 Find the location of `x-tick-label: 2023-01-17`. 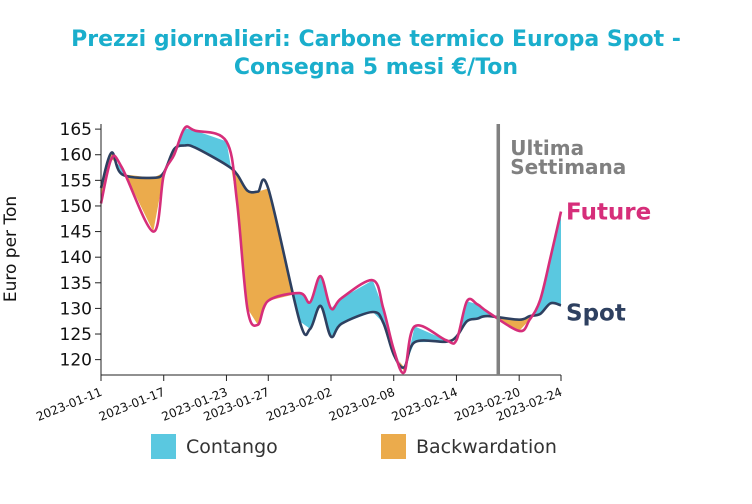

x-tick-label: 2023-01-17 is located at coordinates (132, 404).